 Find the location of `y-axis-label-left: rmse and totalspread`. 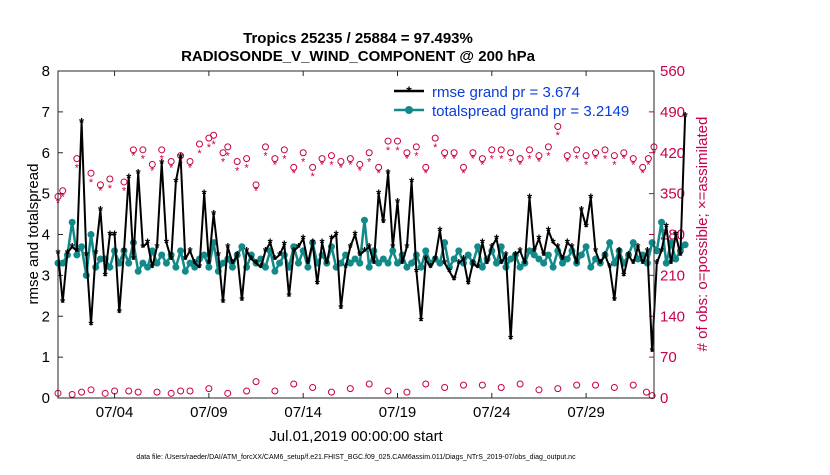

y-axis-label-left: rmse and totalspread is located at coordinates (33, 234).